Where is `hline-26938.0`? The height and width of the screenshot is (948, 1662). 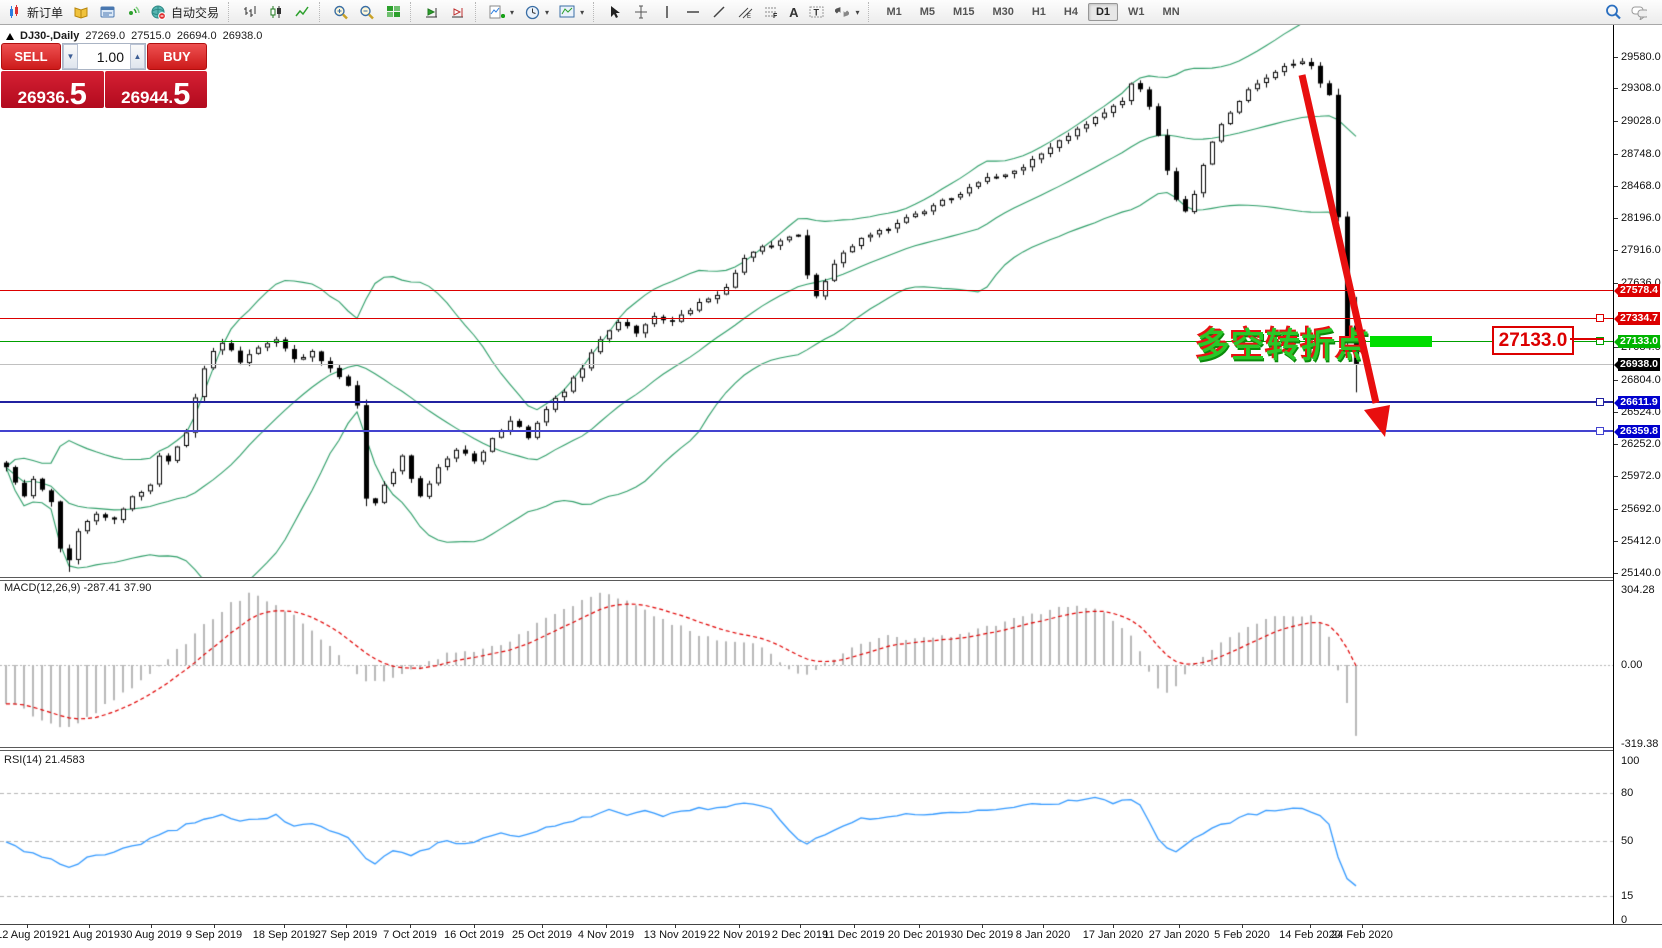
hline-26938.0 is located at coordinates (806, 364).